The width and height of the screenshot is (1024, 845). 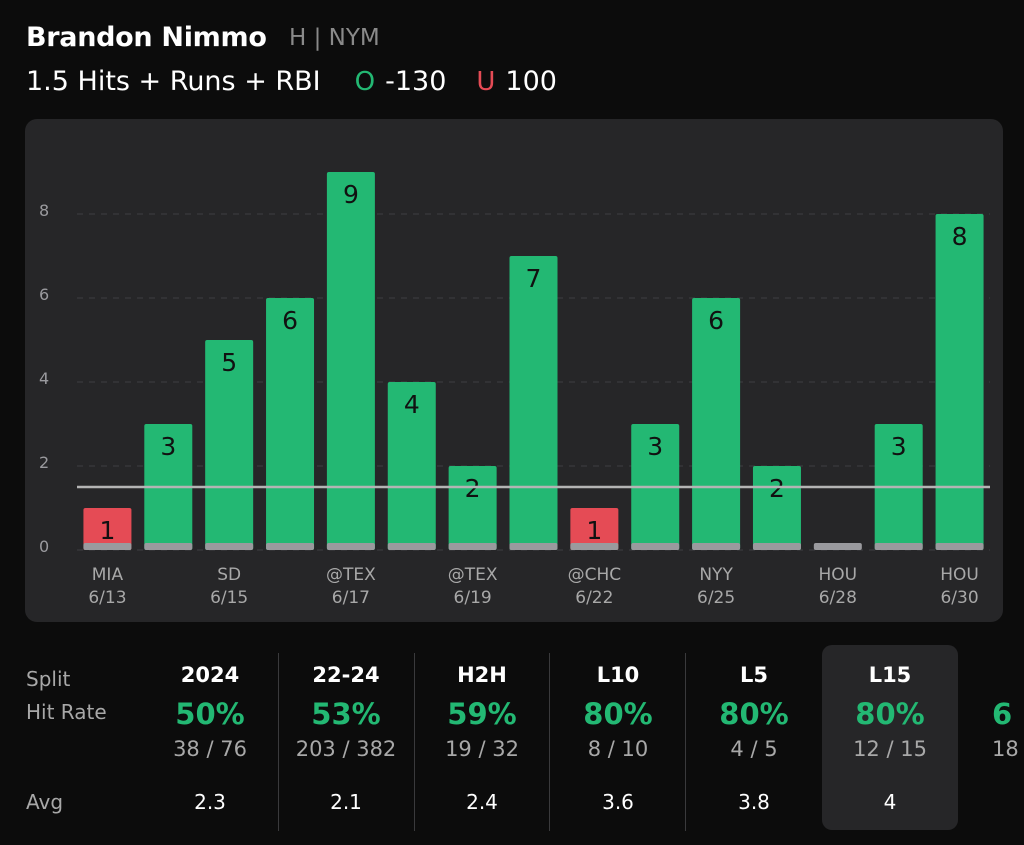 I want to click on under-odds-value: 100, so click(x=531, y=81).